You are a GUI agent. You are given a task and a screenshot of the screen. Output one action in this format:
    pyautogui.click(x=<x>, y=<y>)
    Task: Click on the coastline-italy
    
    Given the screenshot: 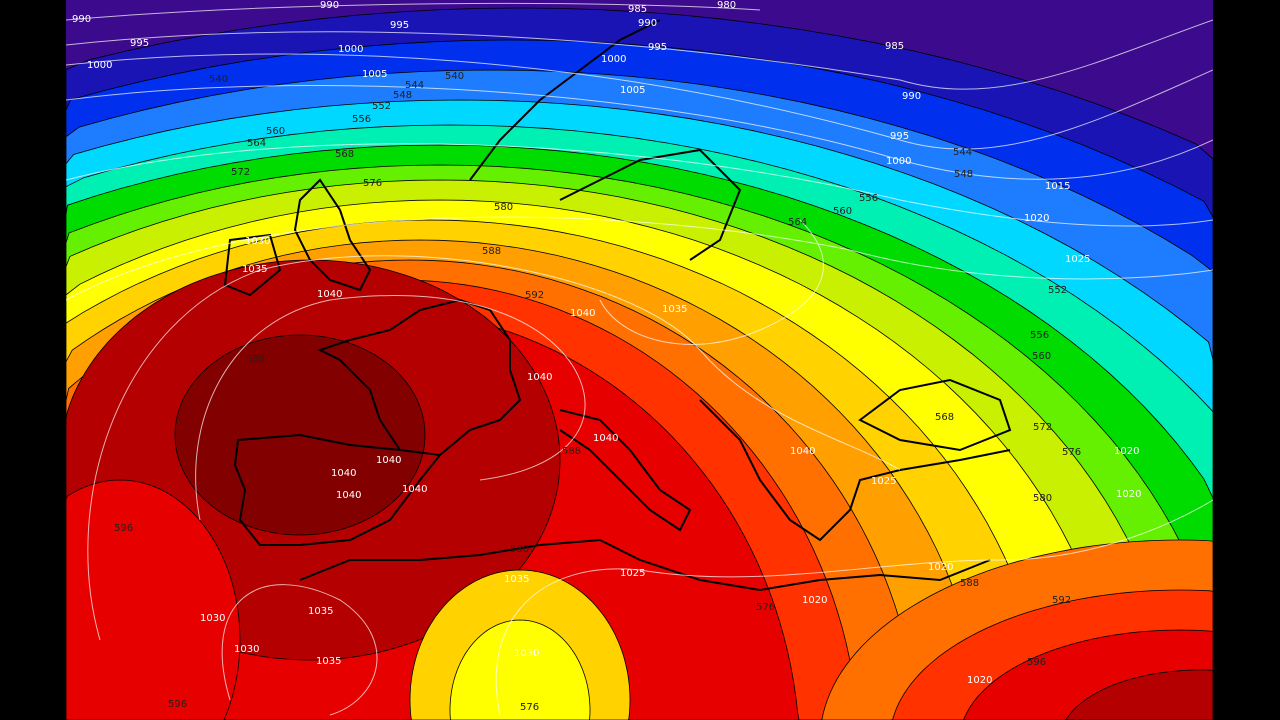 What is the action you would take?
    pyautogui.click(x=625, y=470)
    